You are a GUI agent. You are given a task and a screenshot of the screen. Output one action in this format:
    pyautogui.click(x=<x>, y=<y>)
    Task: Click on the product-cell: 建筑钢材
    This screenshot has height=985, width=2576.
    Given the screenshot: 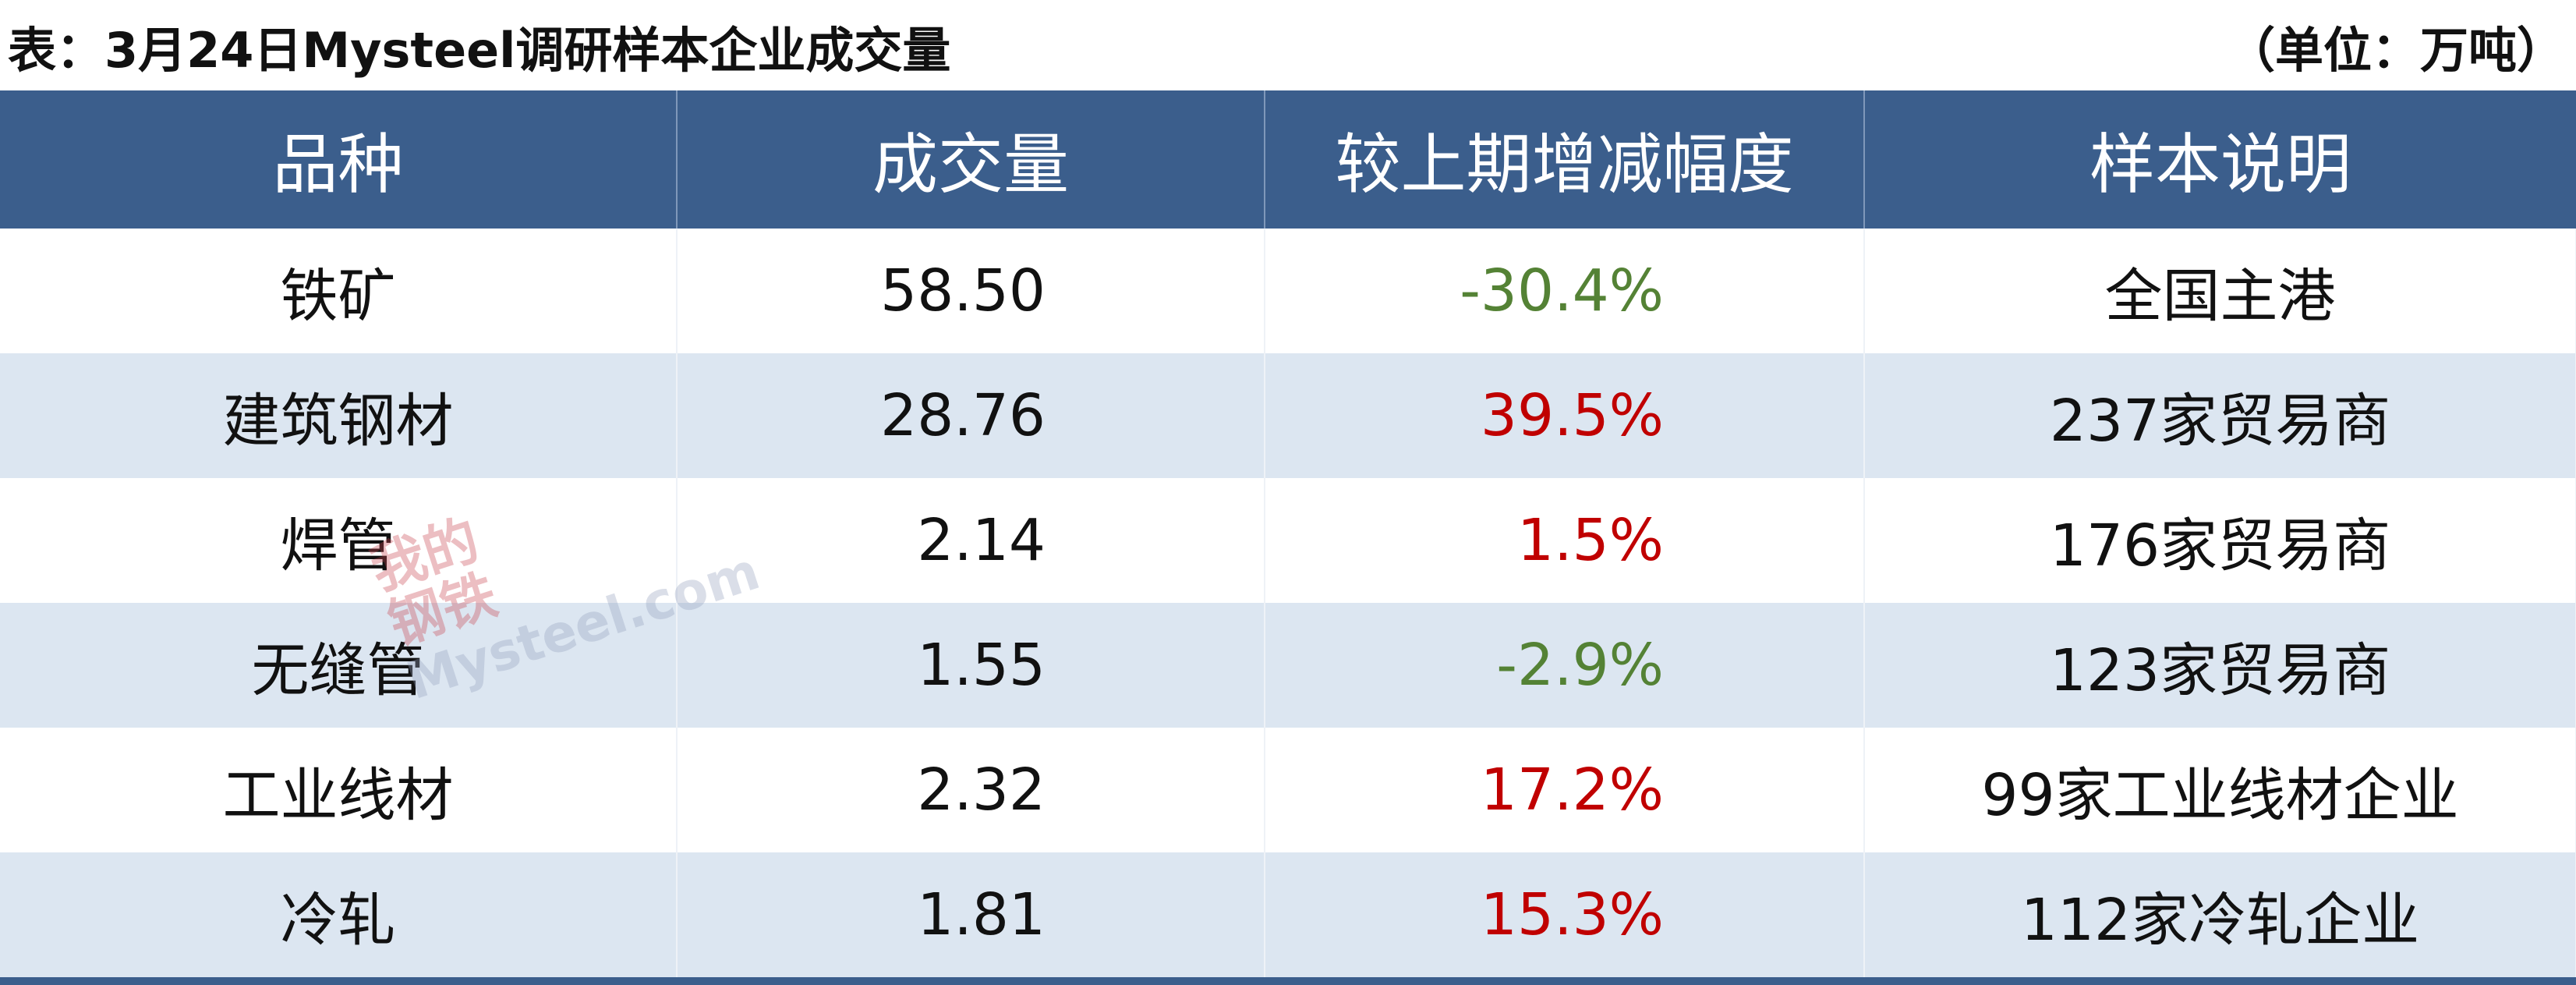 What is the action you would take?
    pyautogui.click(x=339, y=415)
    